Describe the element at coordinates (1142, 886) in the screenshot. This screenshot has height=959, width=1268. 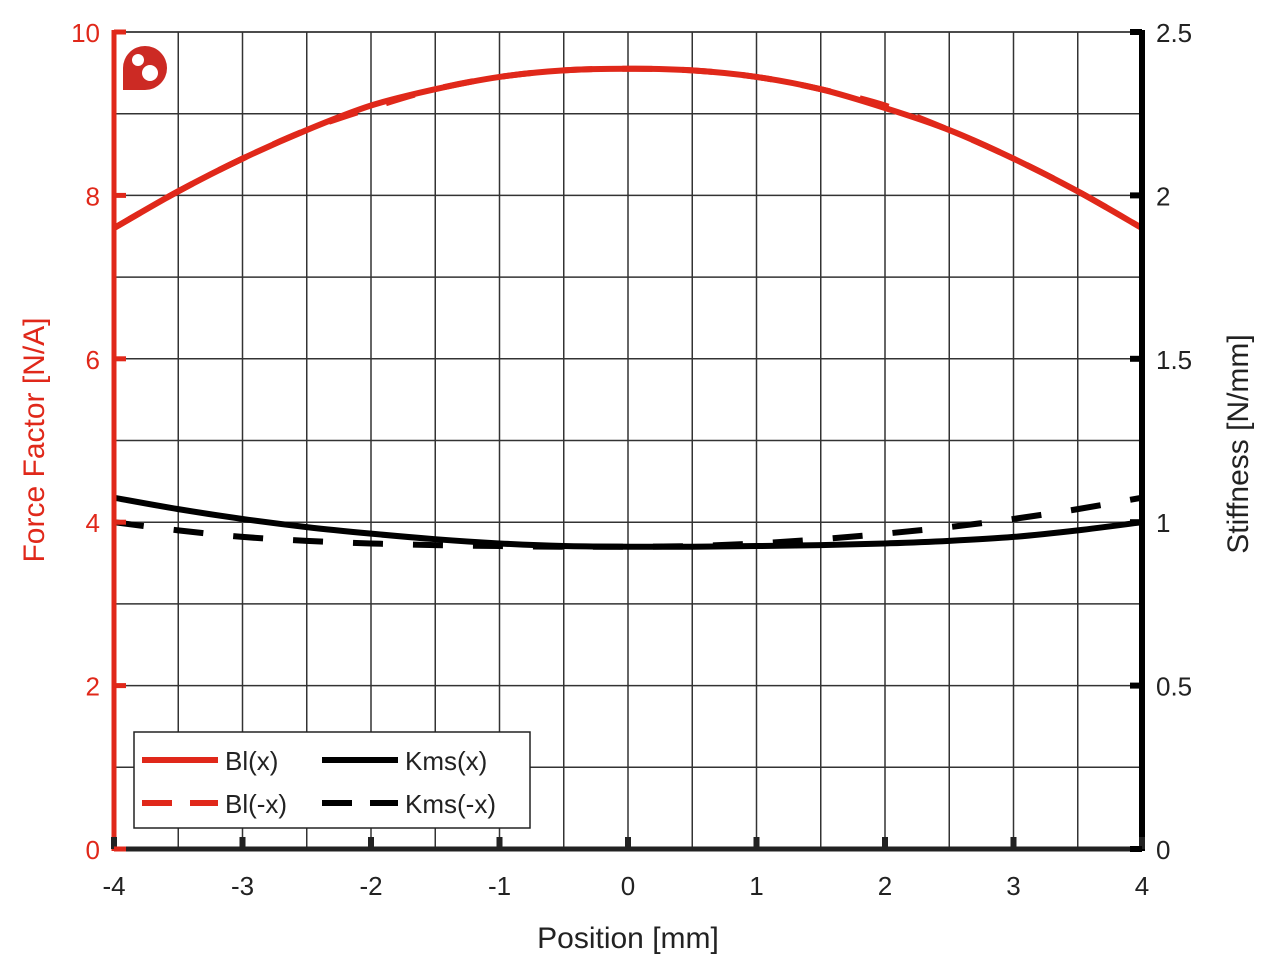
I see `x-tick-label: 4` at that location.